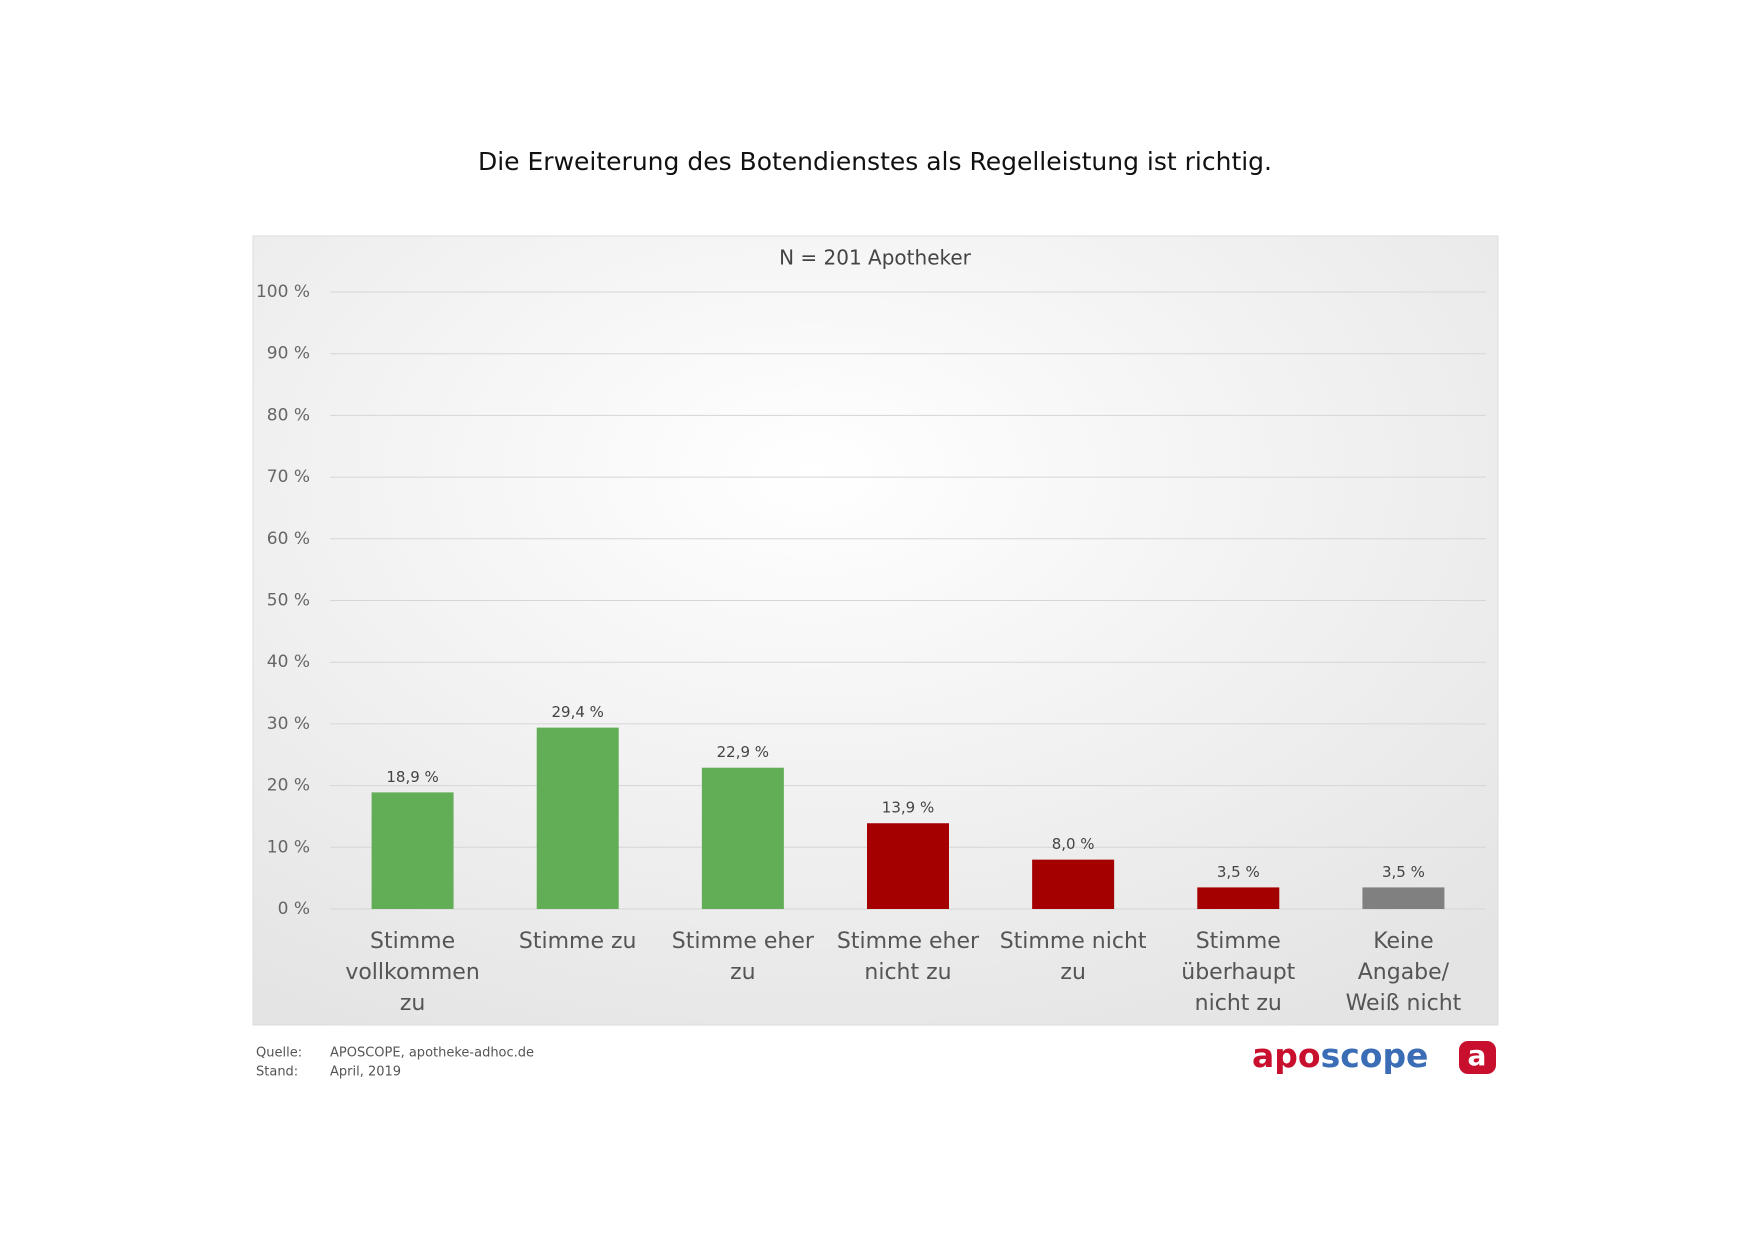 The width and height of the screenshot is (1754, 1239). What do you see at coordinates (412, 777) in the screenshot?
I see `value-label: 18,9 %` at bounding box center [412, 777].